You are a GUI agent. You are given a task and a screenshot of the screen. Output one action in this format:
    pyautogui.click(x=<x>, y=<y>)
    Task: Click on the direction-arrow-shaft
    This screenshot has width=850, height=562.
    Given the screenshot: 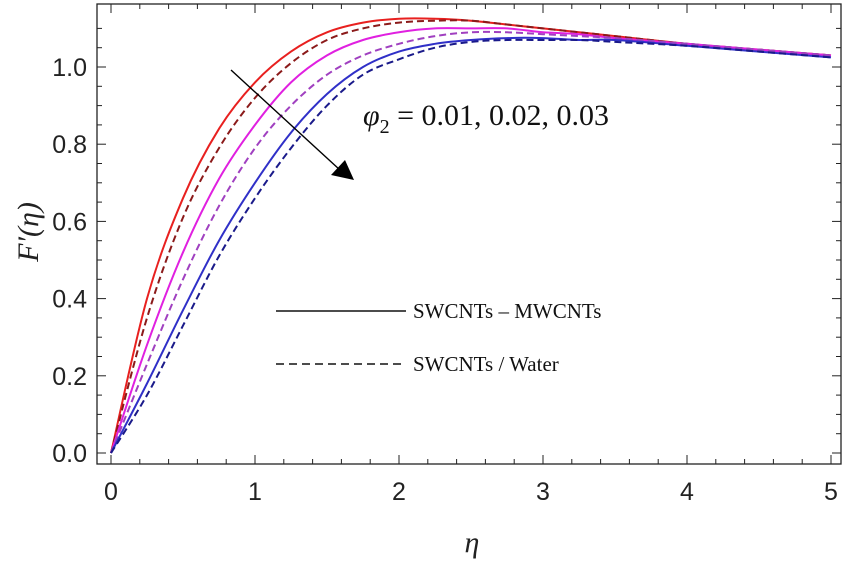 What is the action you would take?
    pyautogui.click(x=285, y=120)
    